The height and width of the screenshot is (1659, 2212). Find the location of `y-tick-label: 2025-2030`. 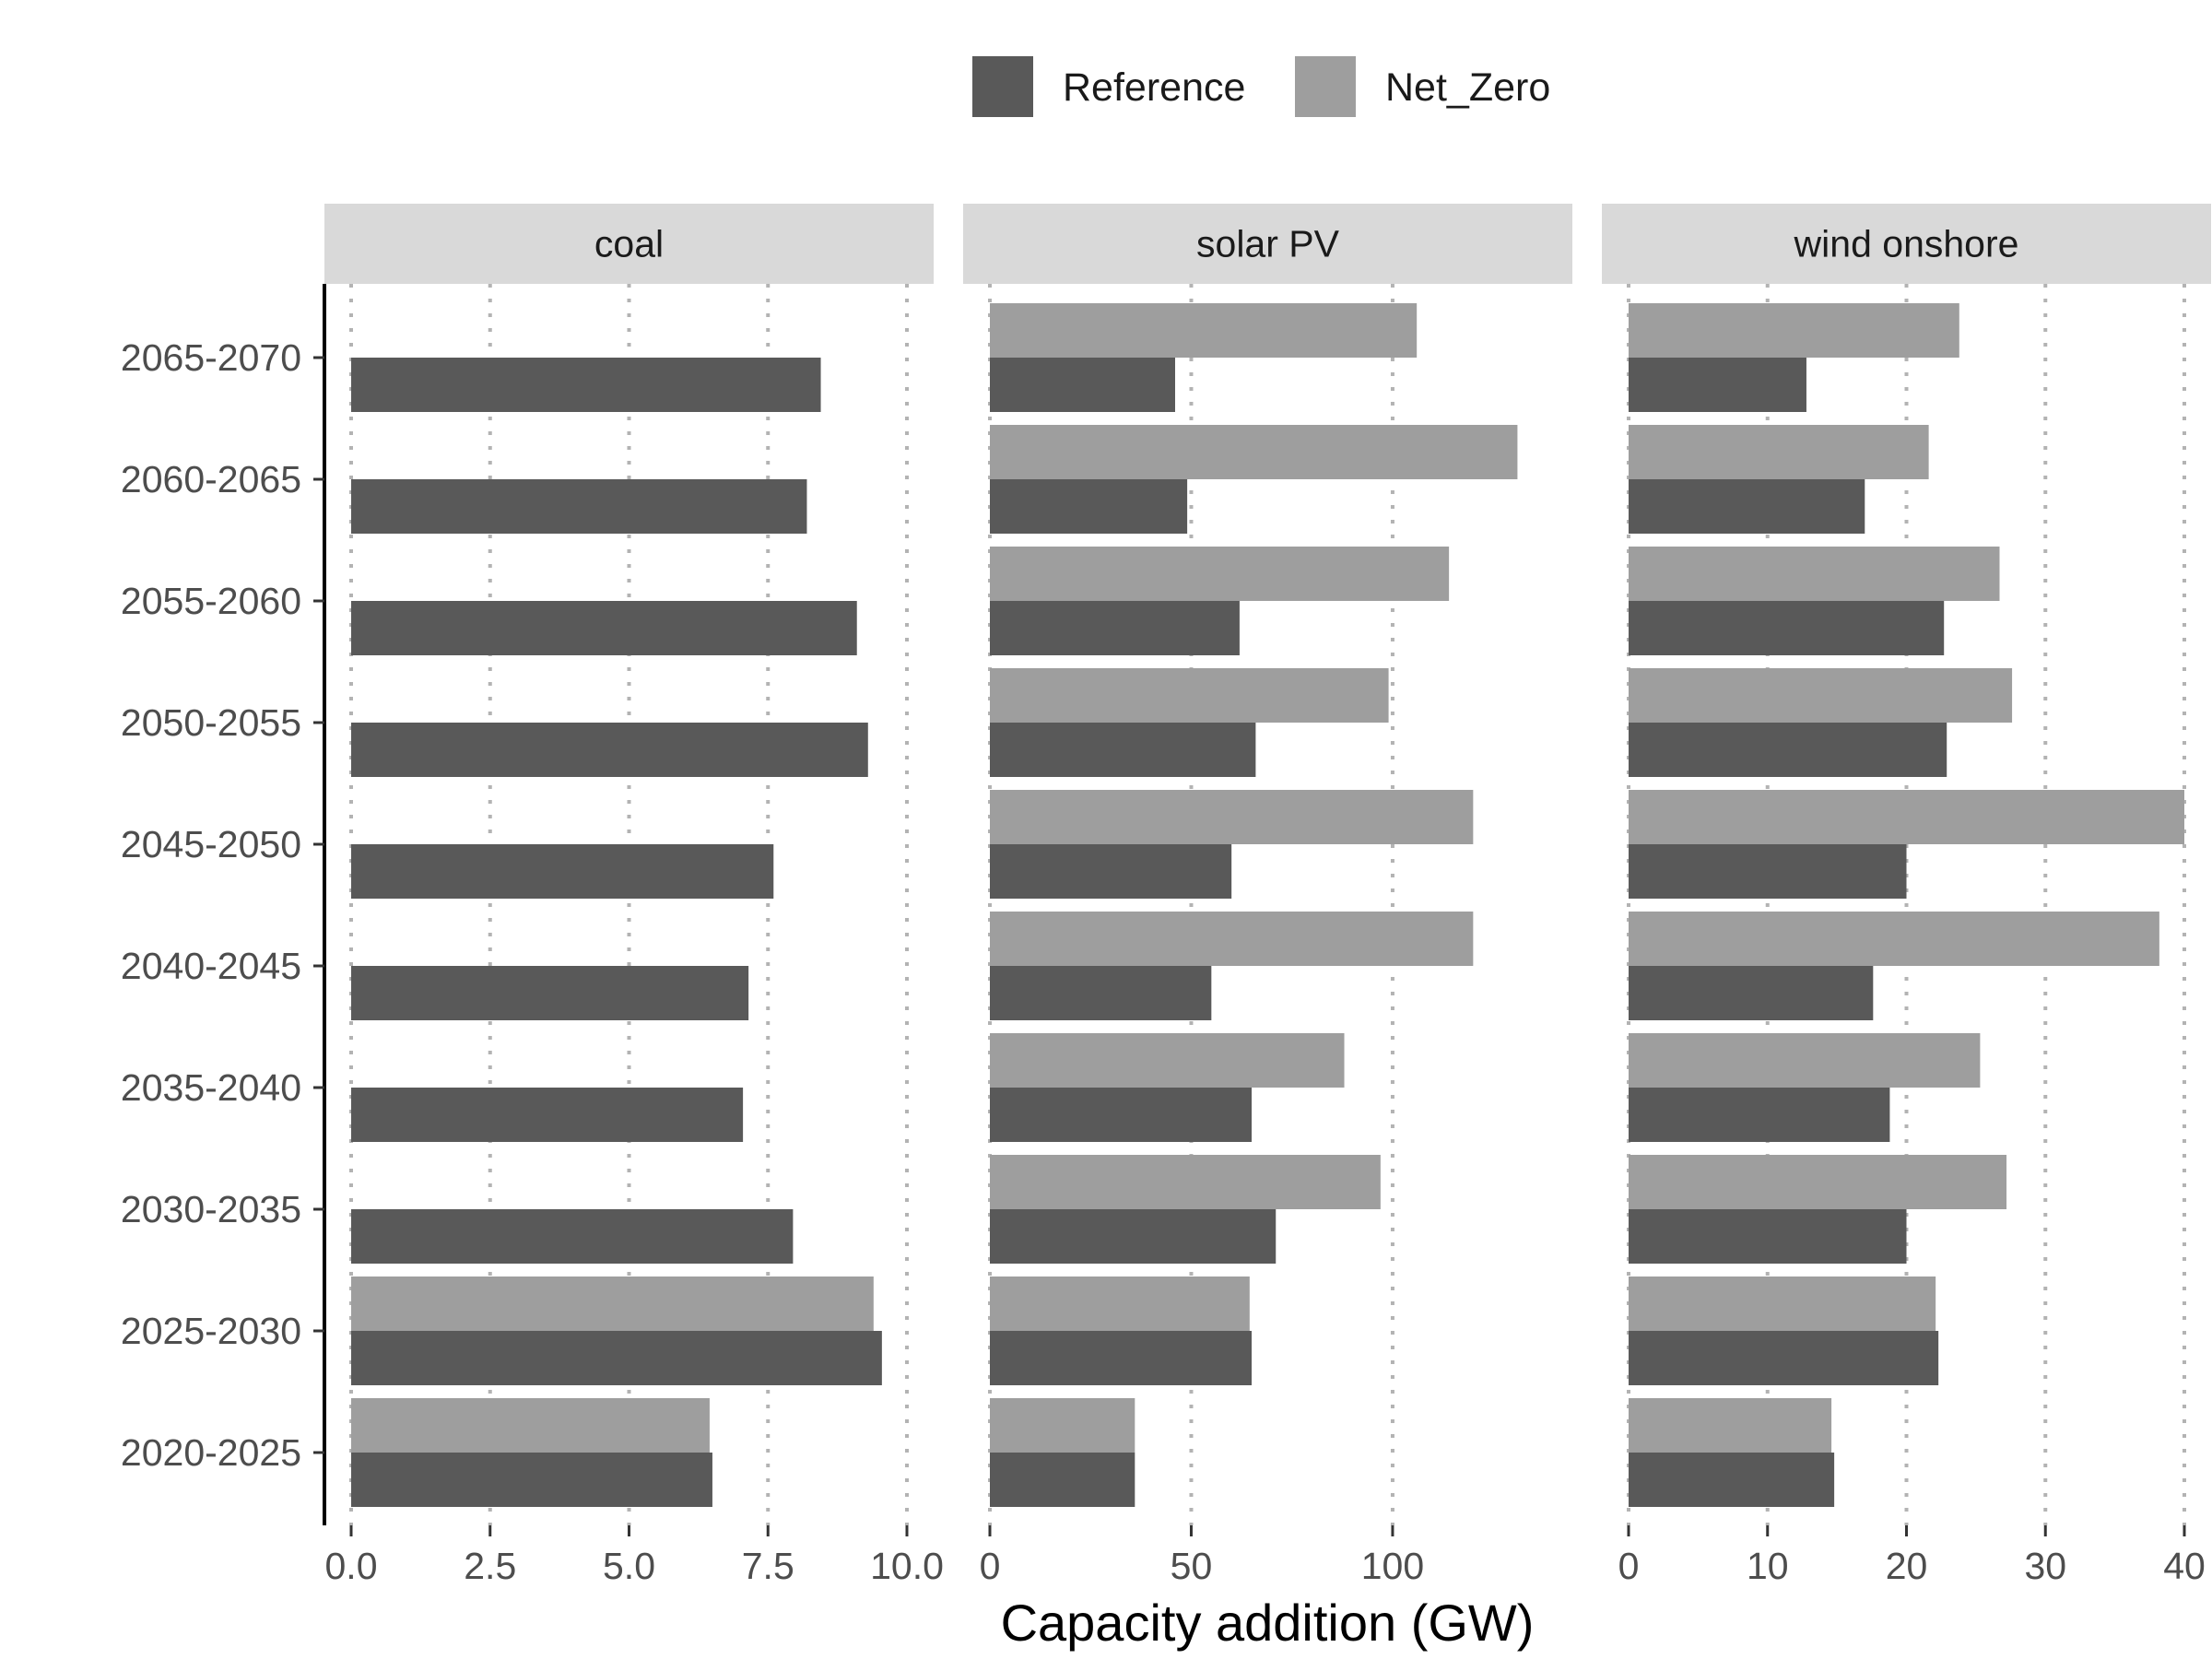

y-tick-label: 2025-2030 is located at coordinates (211, 1331).